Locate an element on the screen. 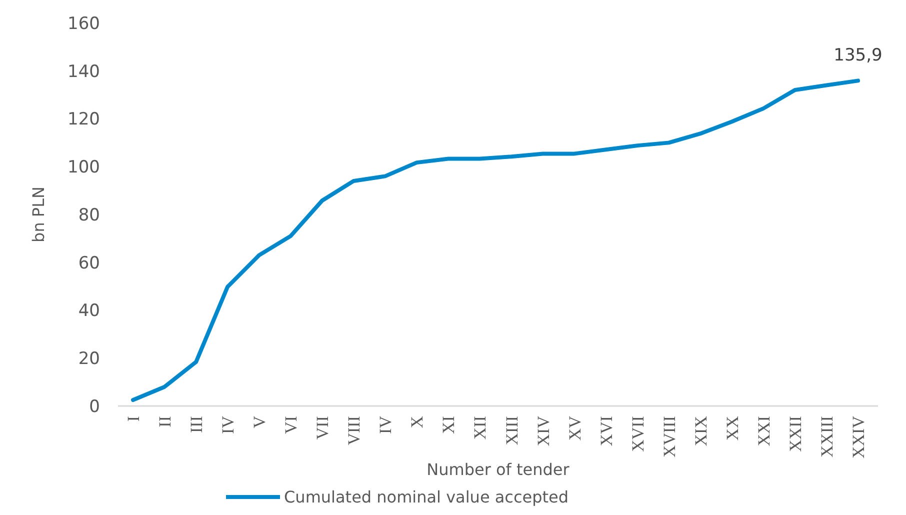 The image size is (906, 515). y-tick-label: 120 is located at coordinates (84, 120).